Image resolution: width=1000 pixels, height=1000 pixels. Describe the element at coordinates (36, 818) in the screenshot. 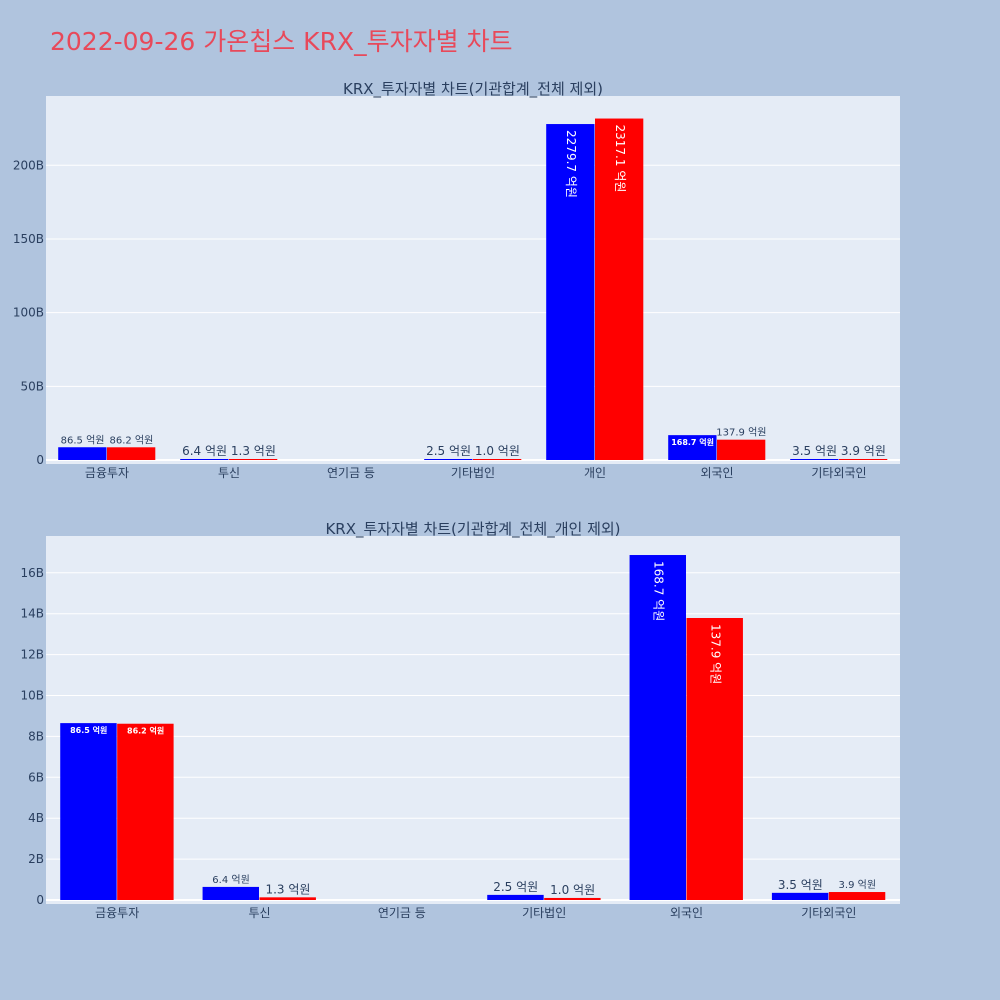

I see `y-tick-label: 4B` at that location.